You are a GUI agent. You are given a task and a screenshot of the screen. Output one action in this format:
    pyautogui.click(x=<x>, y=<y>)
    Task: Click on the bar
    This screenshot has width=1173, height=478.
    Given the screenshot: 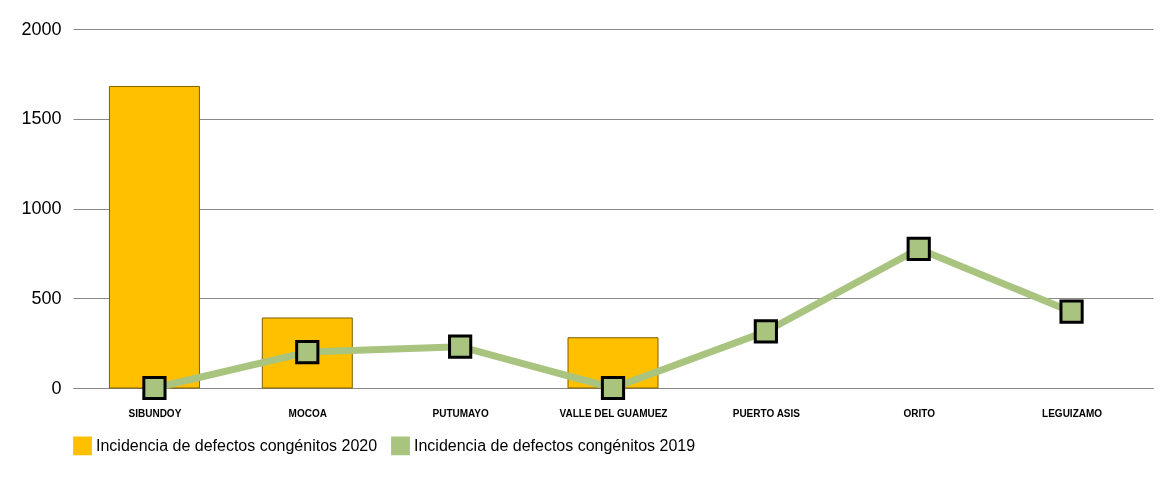 What is the action you would take?
    pyautogui.click(x=154, y=237)
    